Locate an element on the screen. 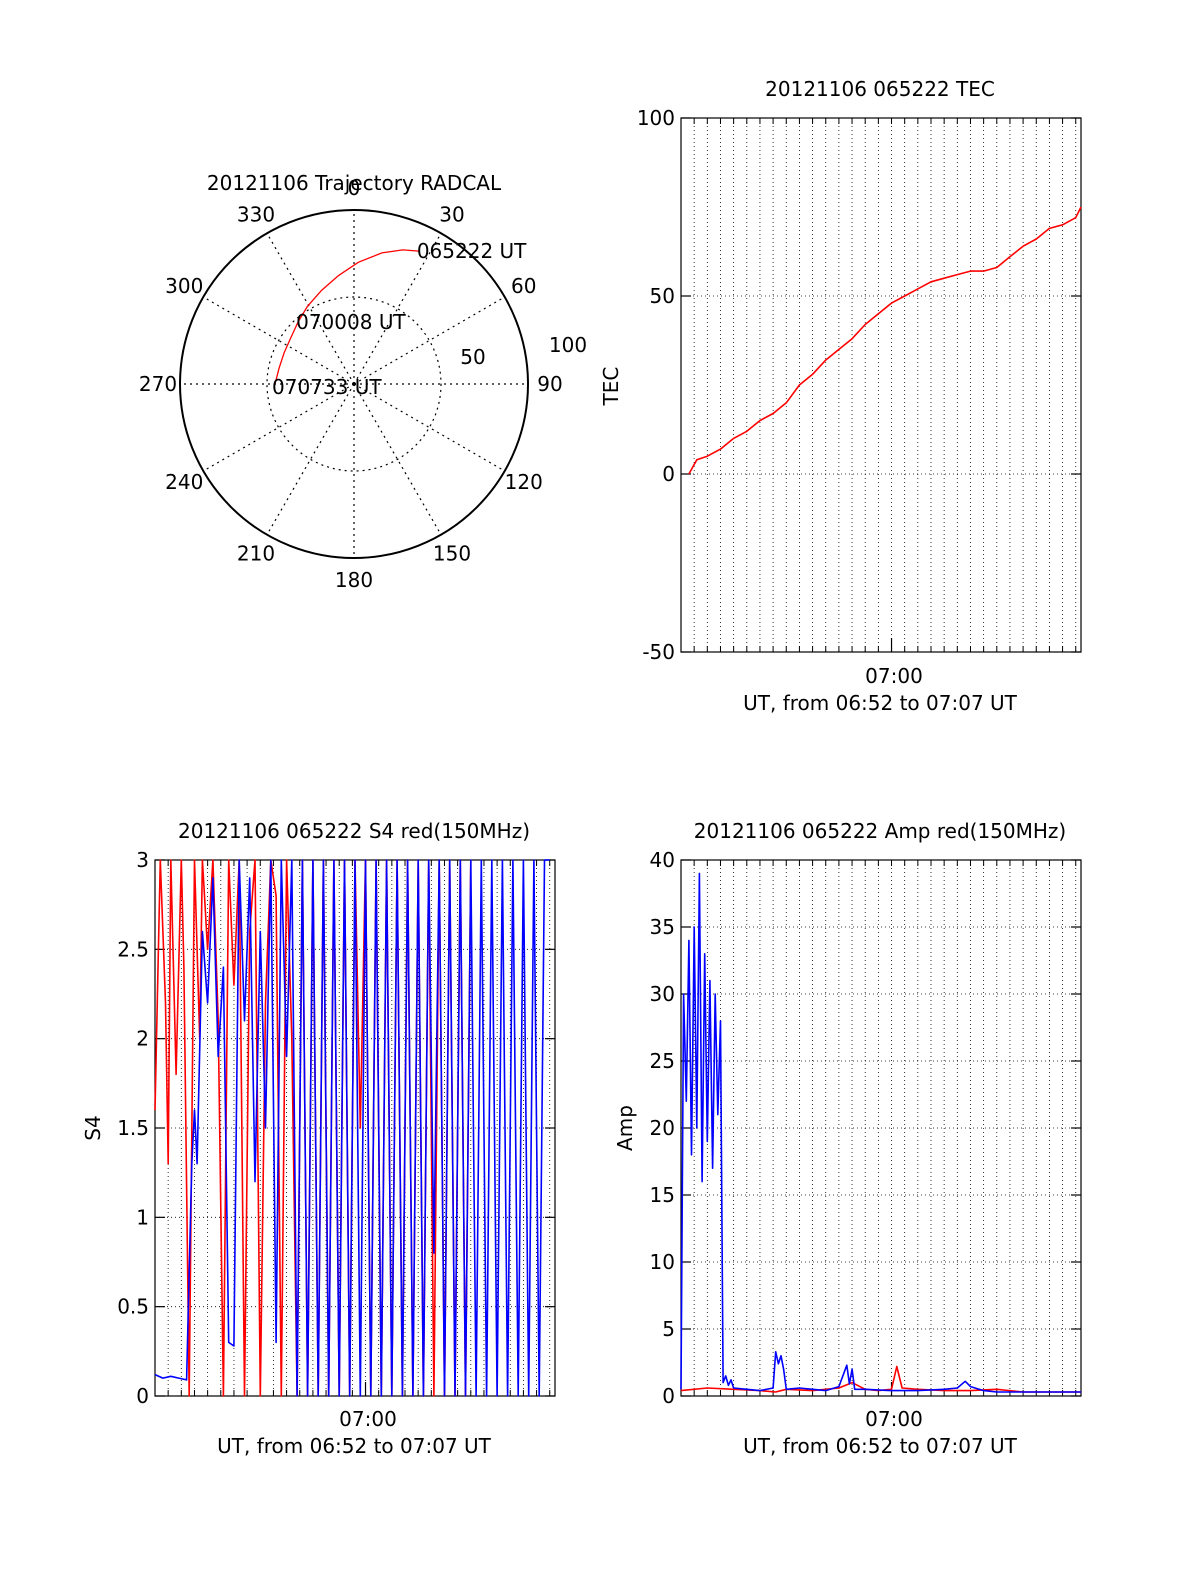 The height and width of the screenshot is (1575, 1200). polar-angle-label: 90 is located at coordinates (549, 384).